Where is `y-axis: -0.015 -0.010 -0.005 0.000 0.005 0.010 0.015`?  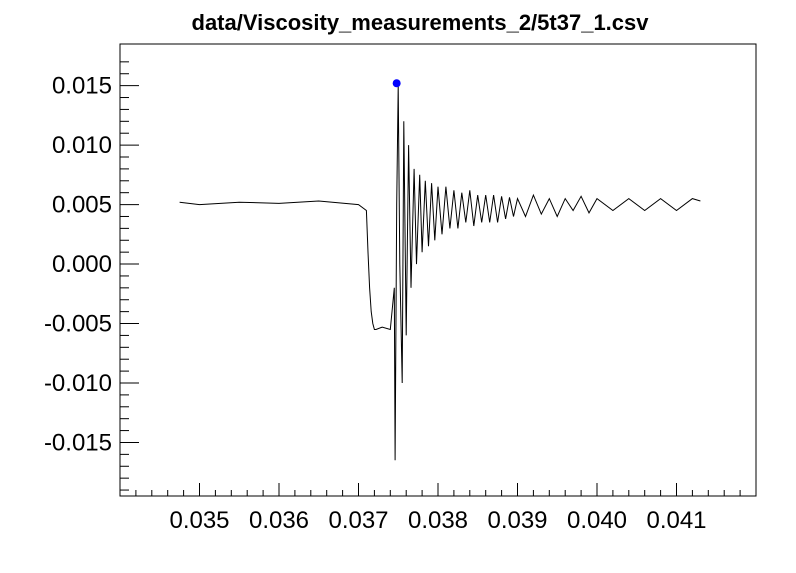 y-axis: -0.015 -0.010 -0.005 0.000 0.005 0.010 0.015 is located at coordinates (91, 276).